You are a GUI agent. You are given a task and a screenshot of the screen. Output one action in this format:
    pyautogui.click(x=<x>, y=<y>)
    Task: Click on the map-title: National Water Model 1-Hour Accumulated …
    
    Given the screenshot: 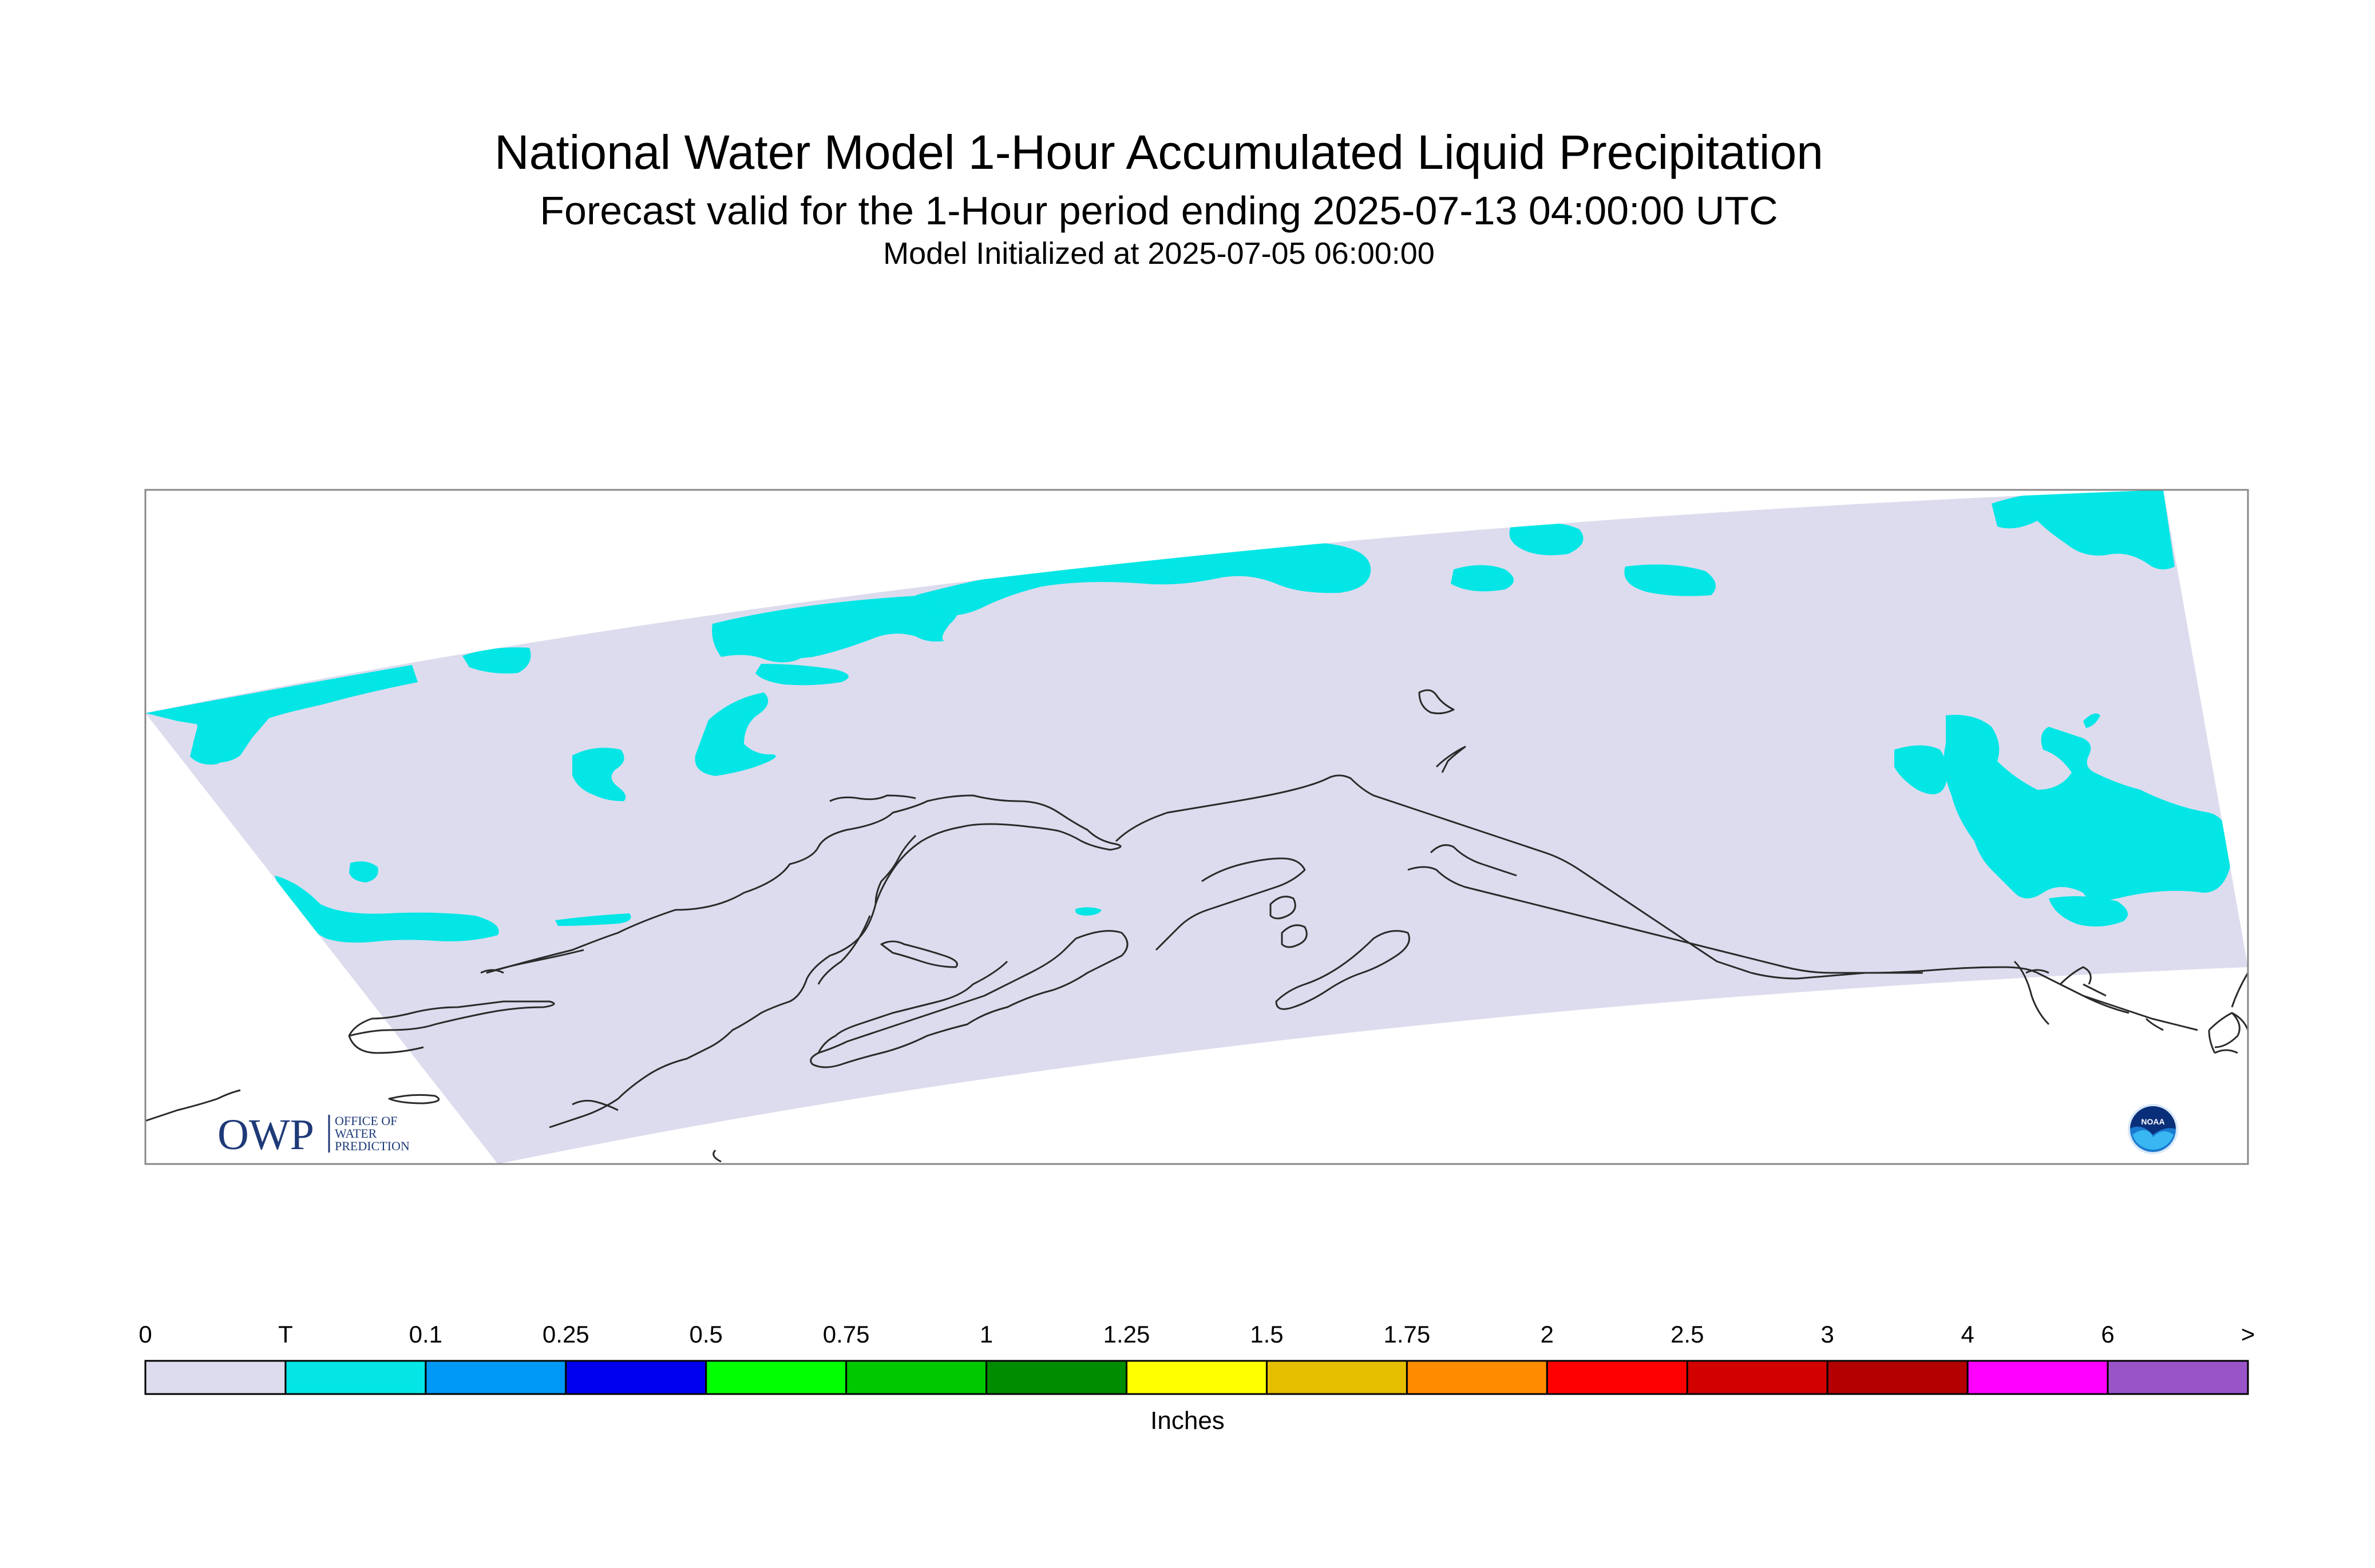 What is the action you would take?
    pyautogui.click(x=1159, y=152)
    